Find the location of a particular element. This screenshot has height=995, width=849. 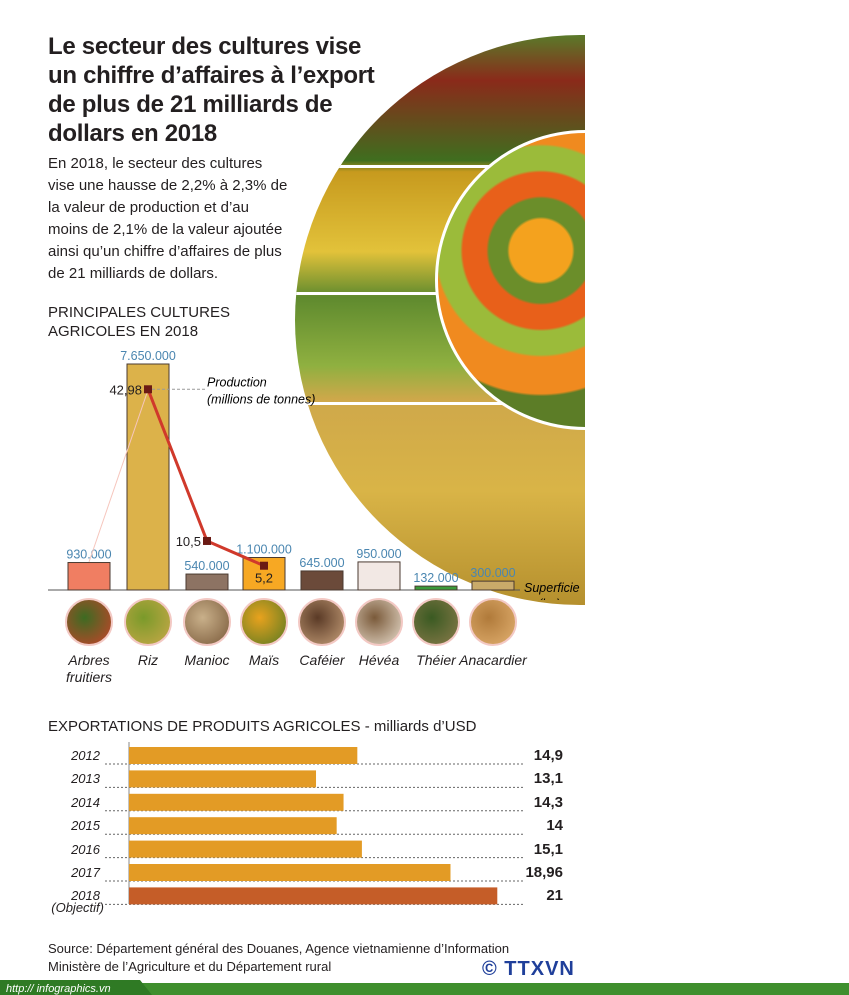

production-label: 5,2 is located at coordinates (264, 578).